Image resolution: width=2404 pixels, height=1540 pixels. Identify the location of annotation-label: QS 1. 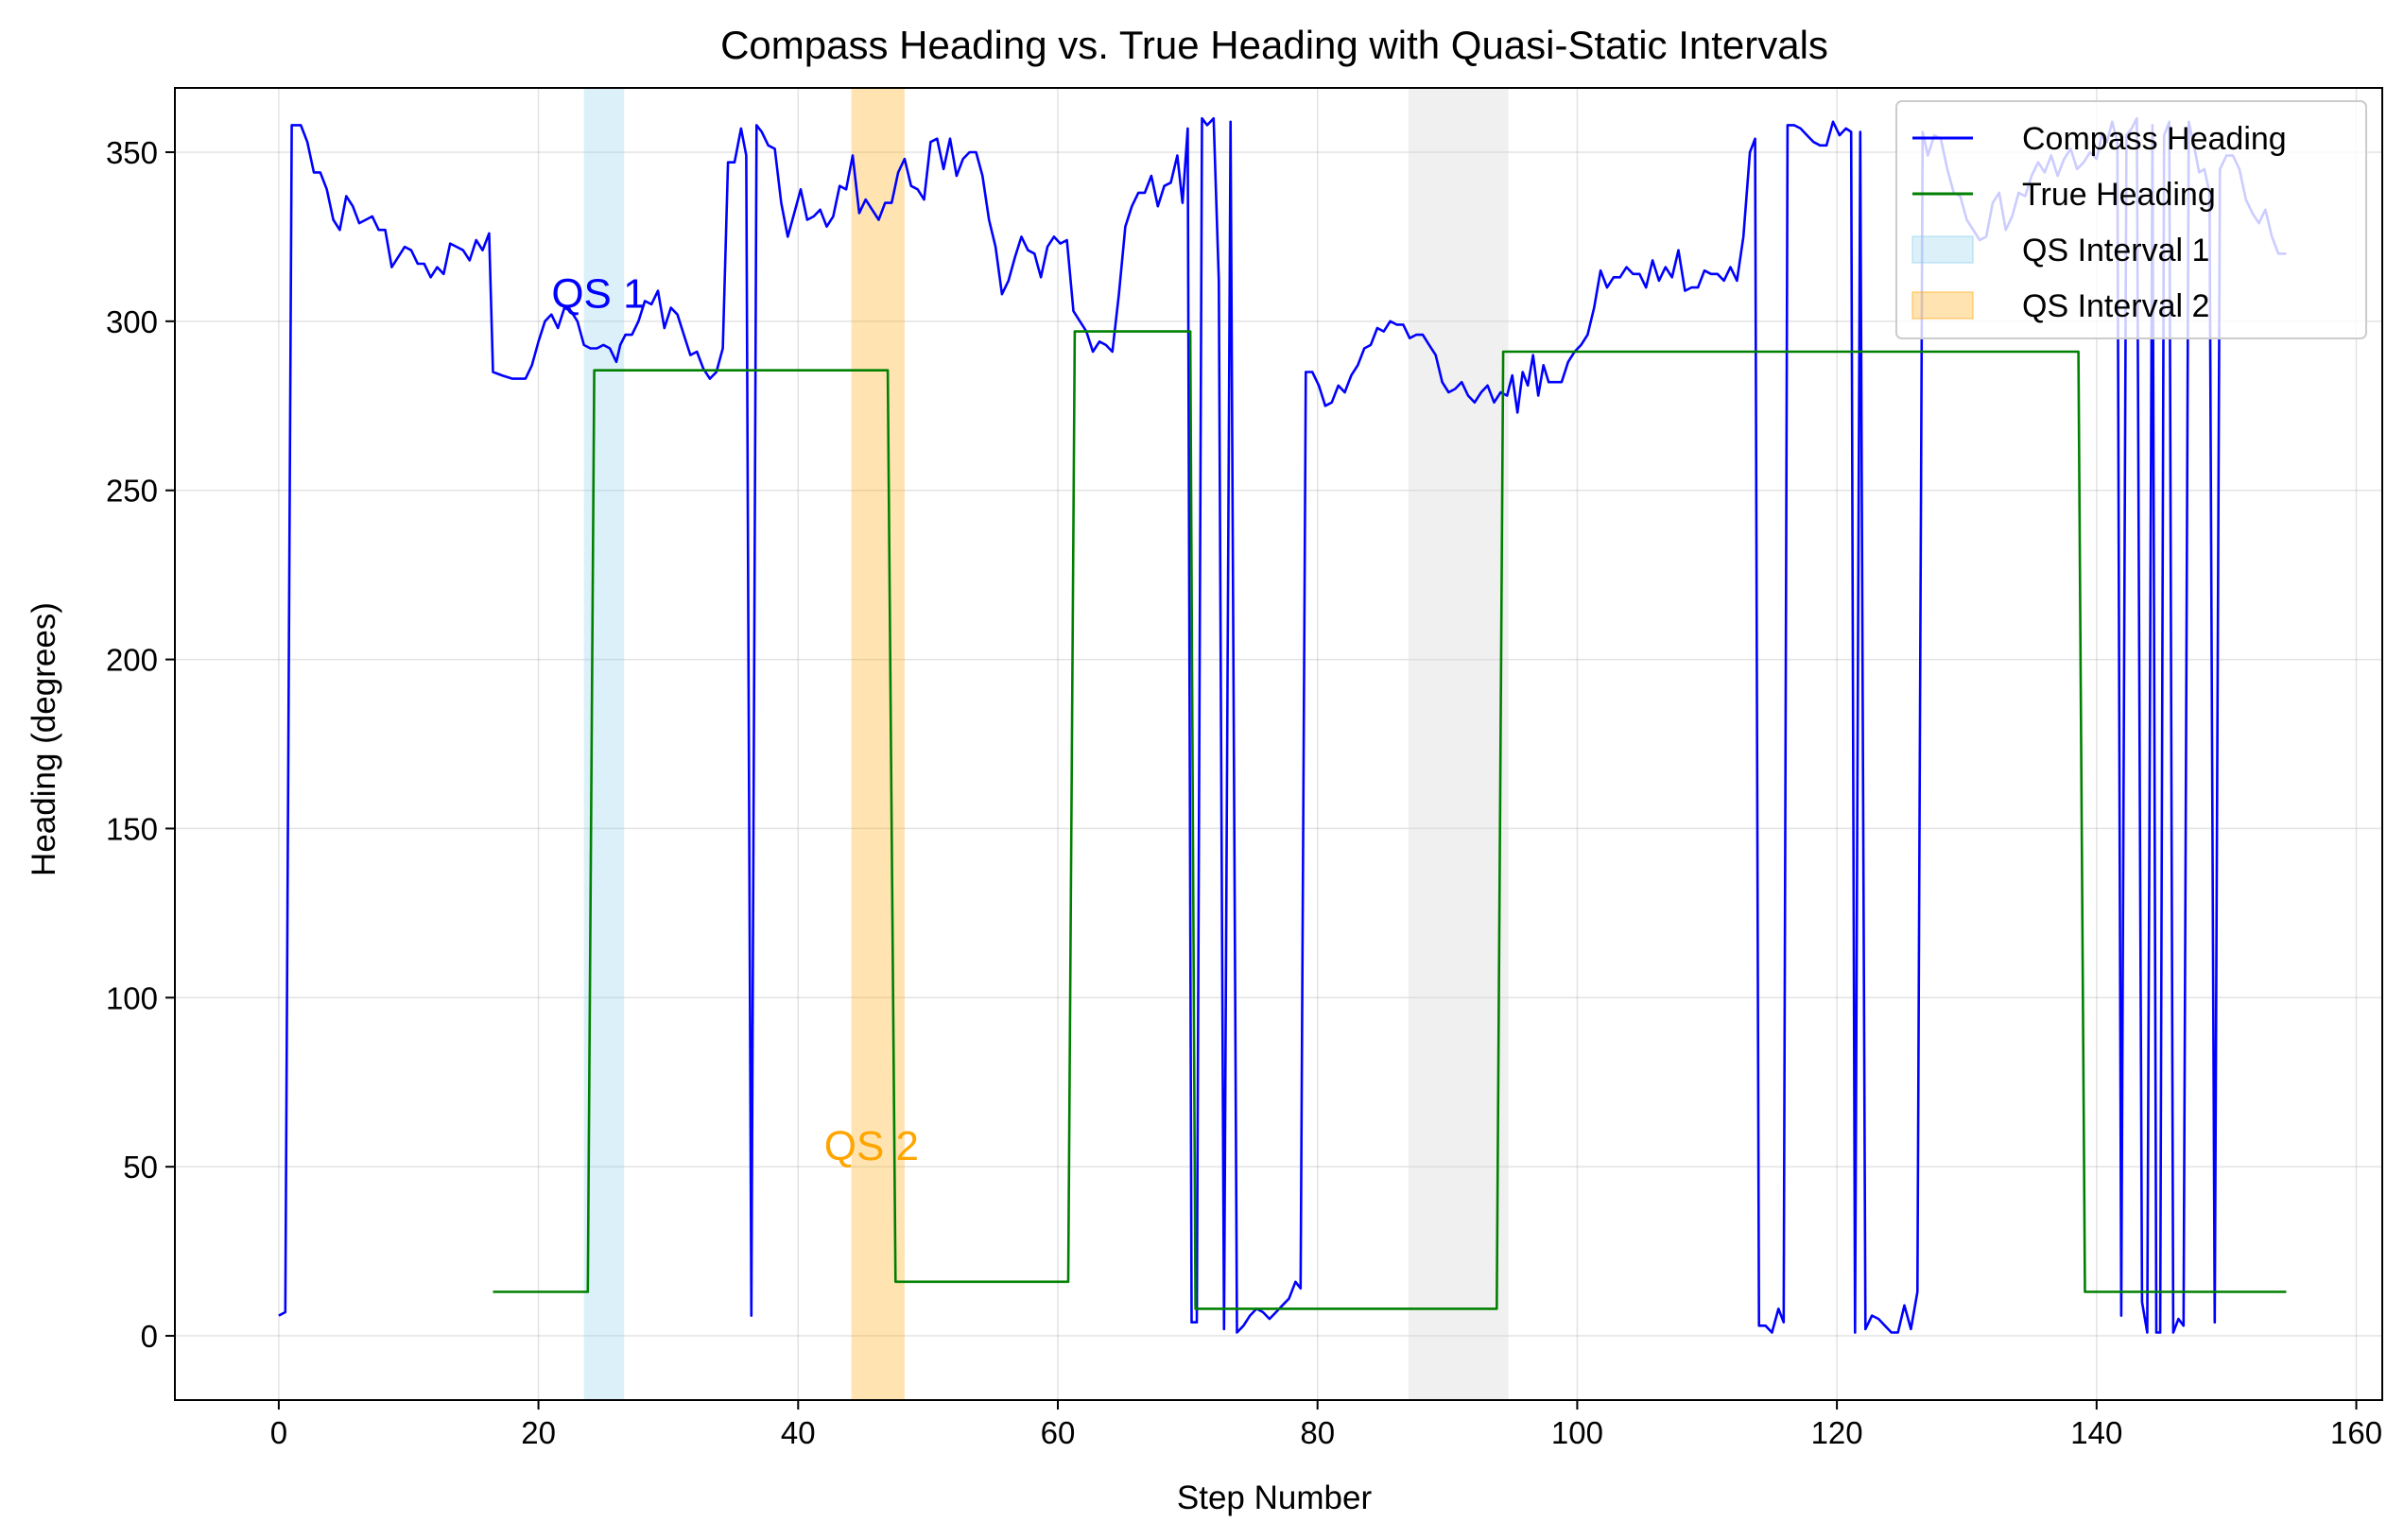
(598, 294).